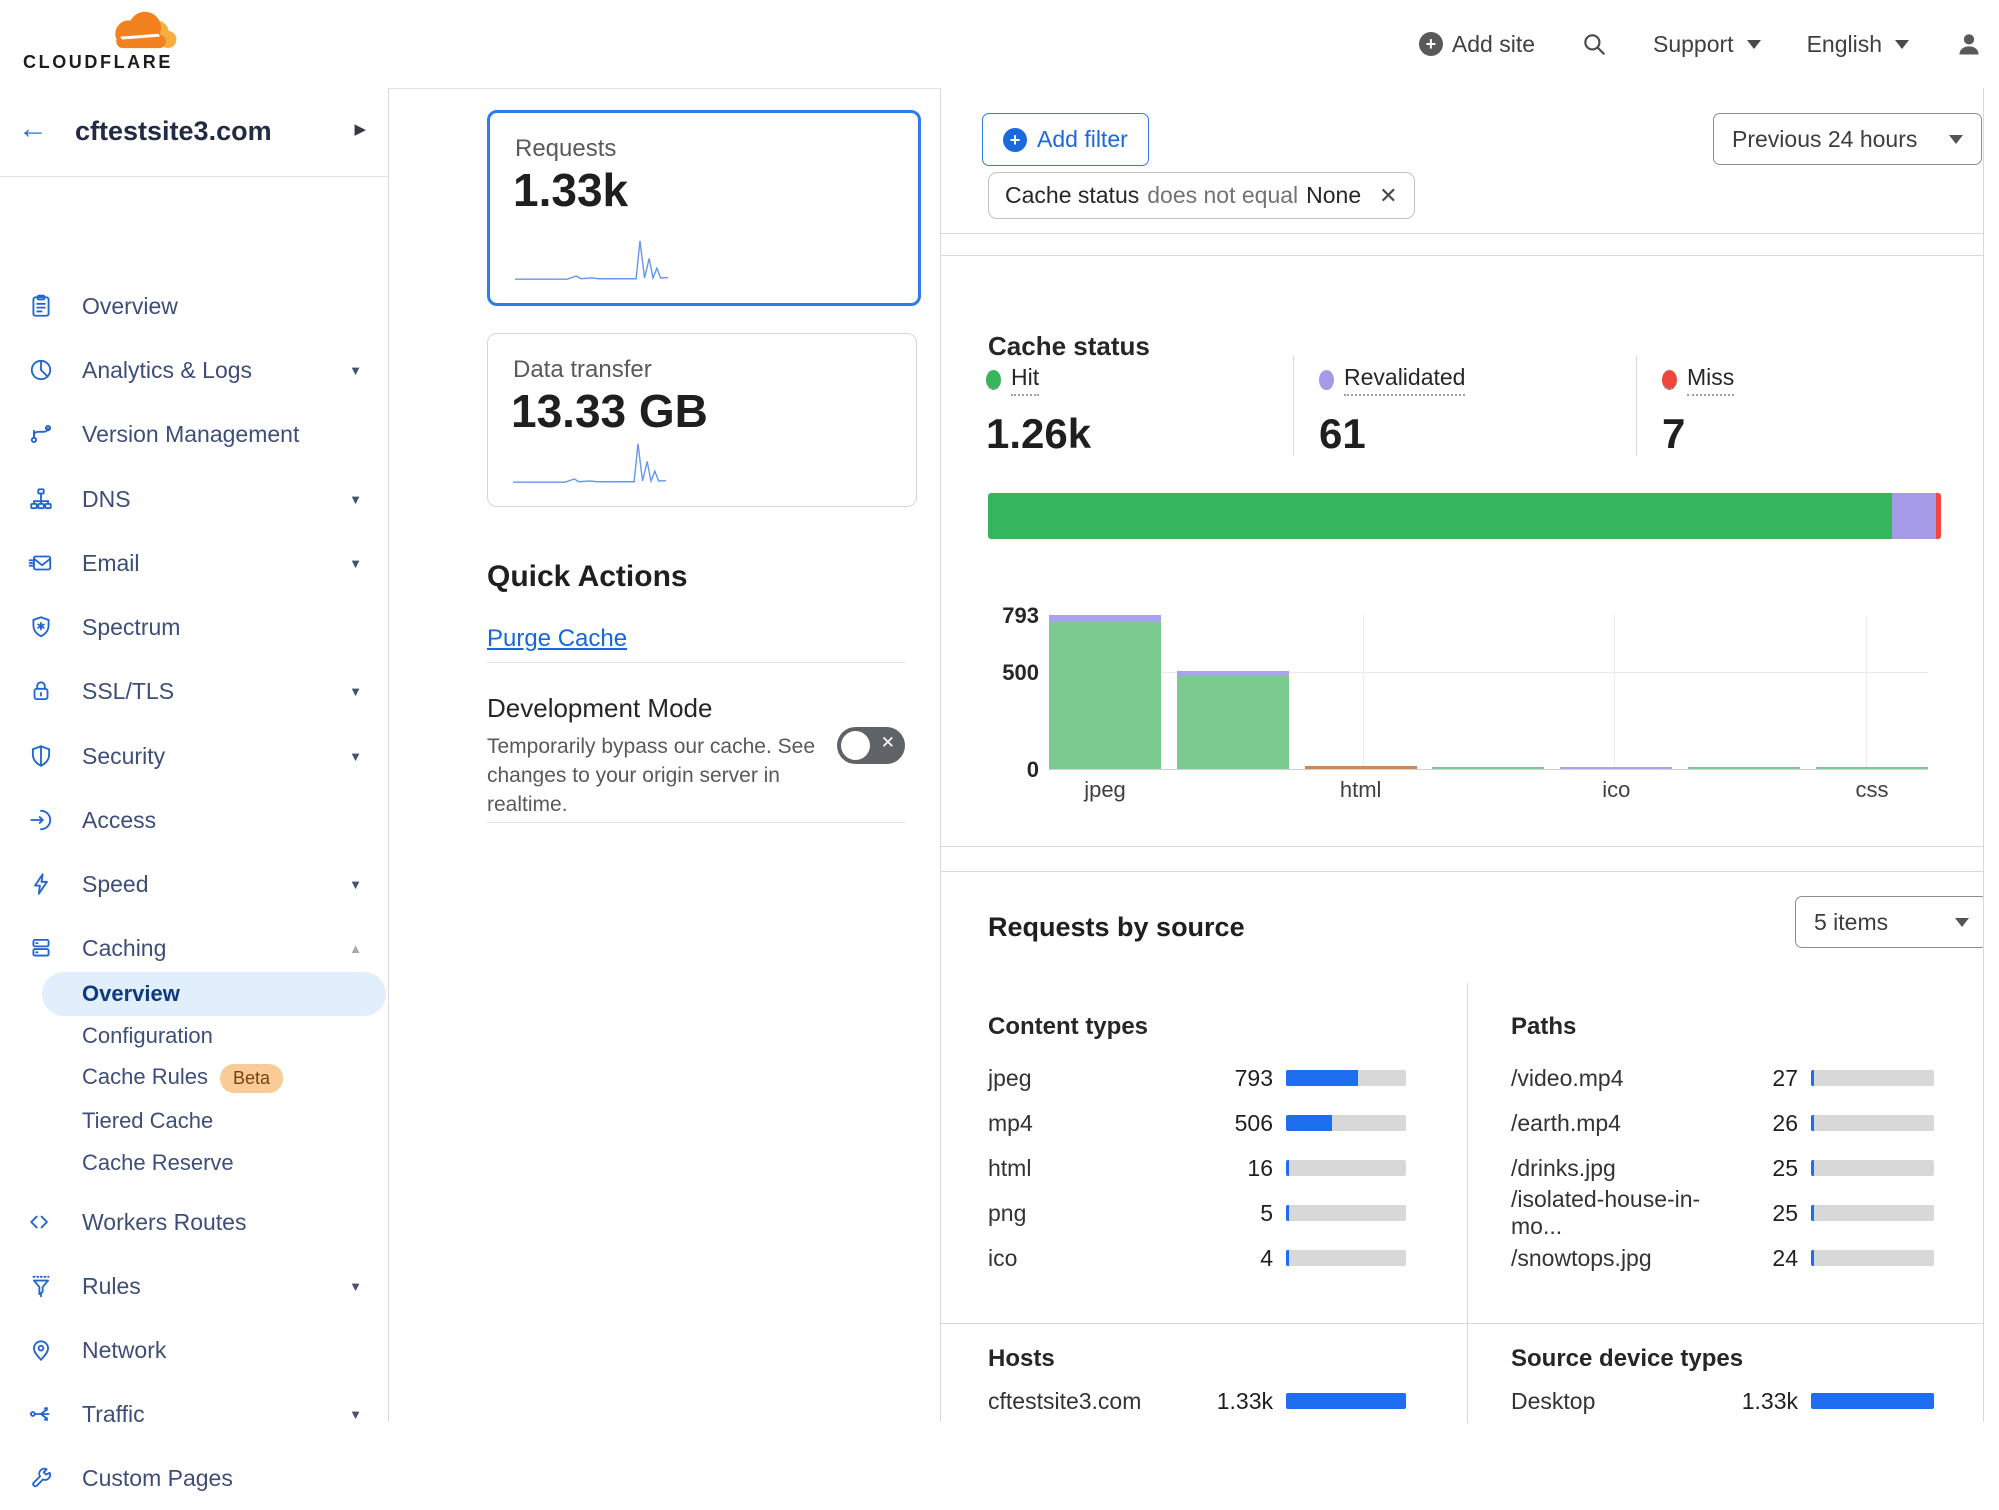 The width and height of the screenshot is (1999, 1510). I want to click on sidebar-item-dns: DNS ▼, so click(194, 499).